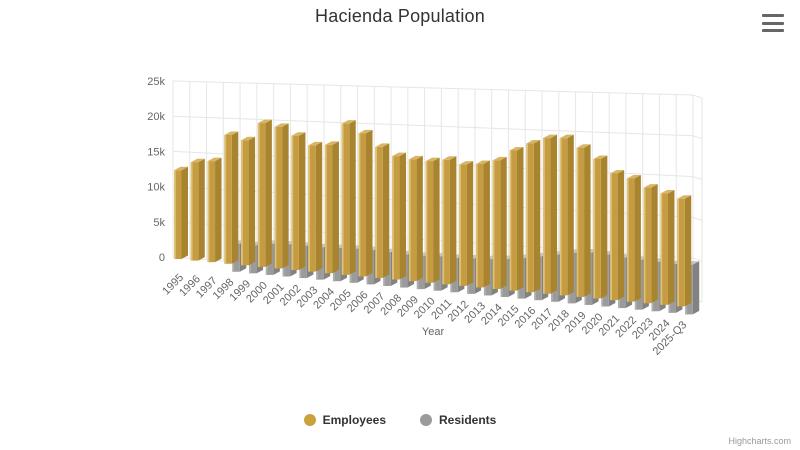 This screenshot has width=800, height=450. What do you see at coordinates (400, 16) in the screenshot?
I see `chart-title: Hacienda Population` at bounding box center [400, 16].